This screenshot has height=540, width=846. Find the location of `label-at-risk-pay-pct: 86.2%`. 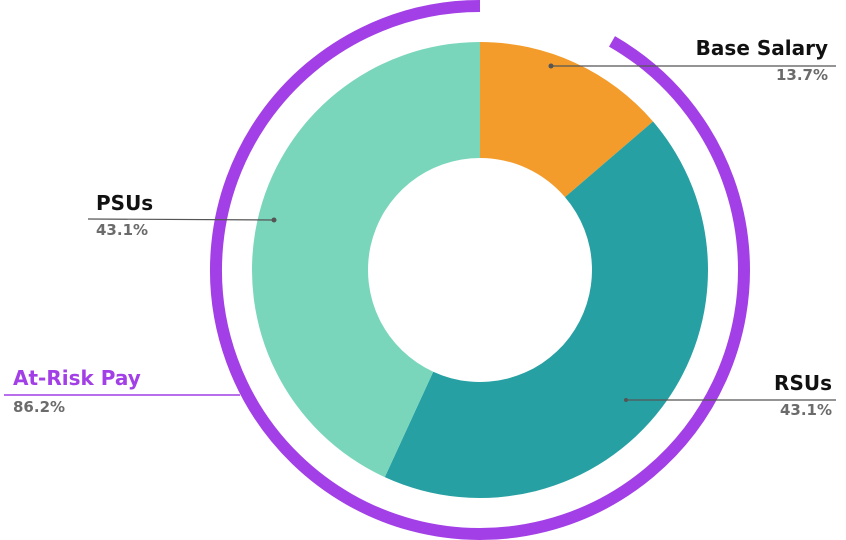

label-at-risk-pay-pct: 86.2% is located at coordinates (39, 407).